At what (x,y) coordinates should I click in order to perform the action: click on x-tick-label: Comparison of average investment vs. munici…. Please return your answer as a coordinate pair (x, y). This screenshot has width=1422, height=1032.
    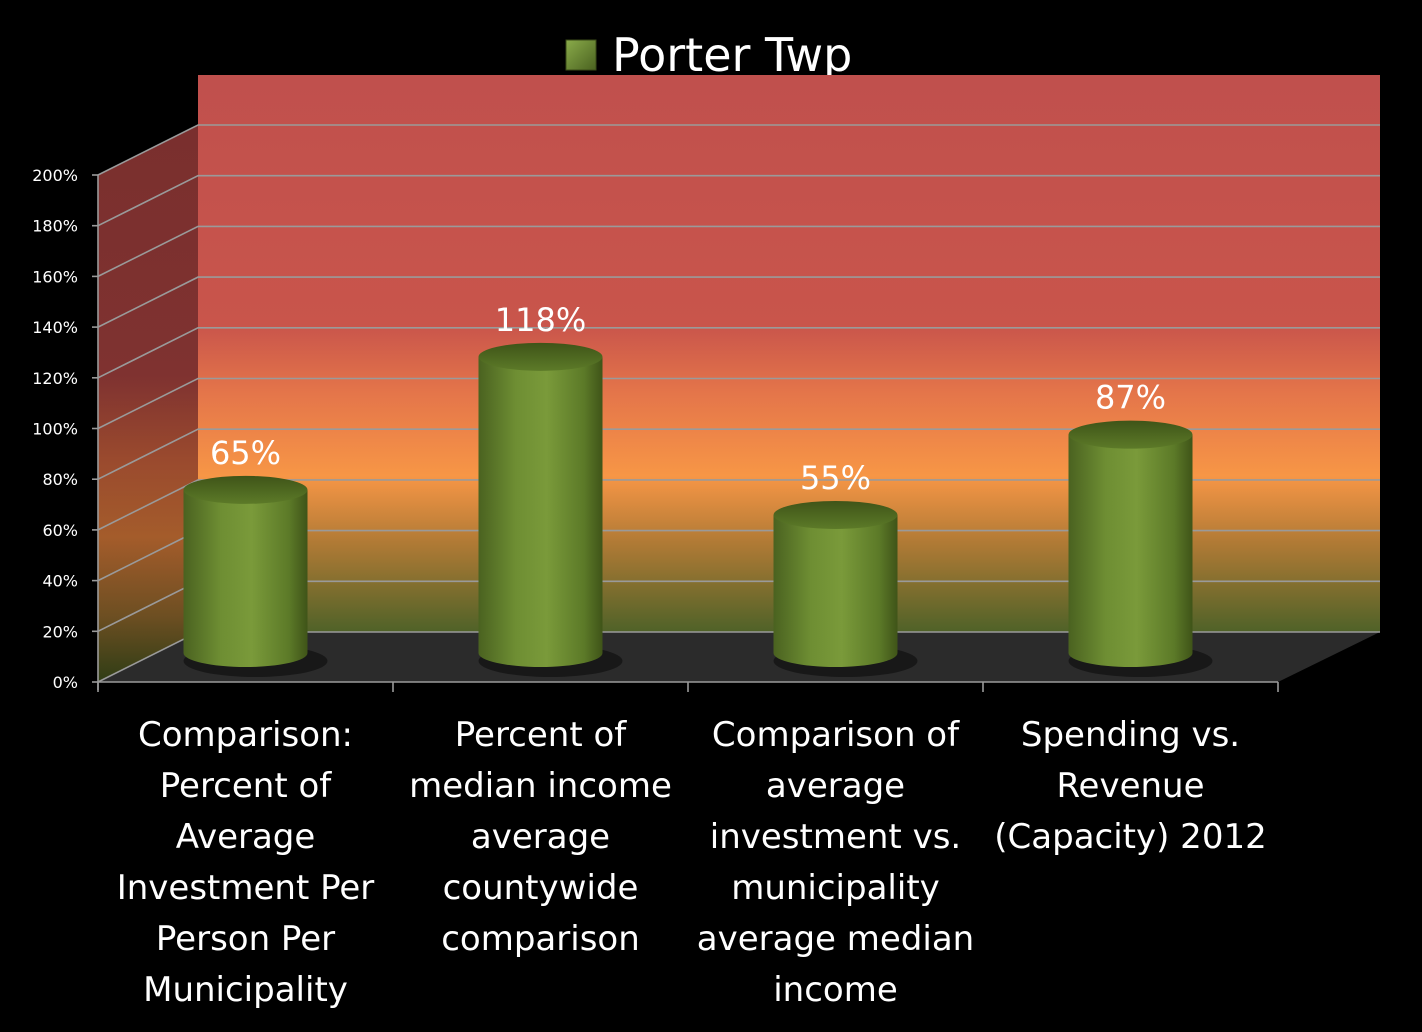
    Looking at the image, I should click on (836, 863).